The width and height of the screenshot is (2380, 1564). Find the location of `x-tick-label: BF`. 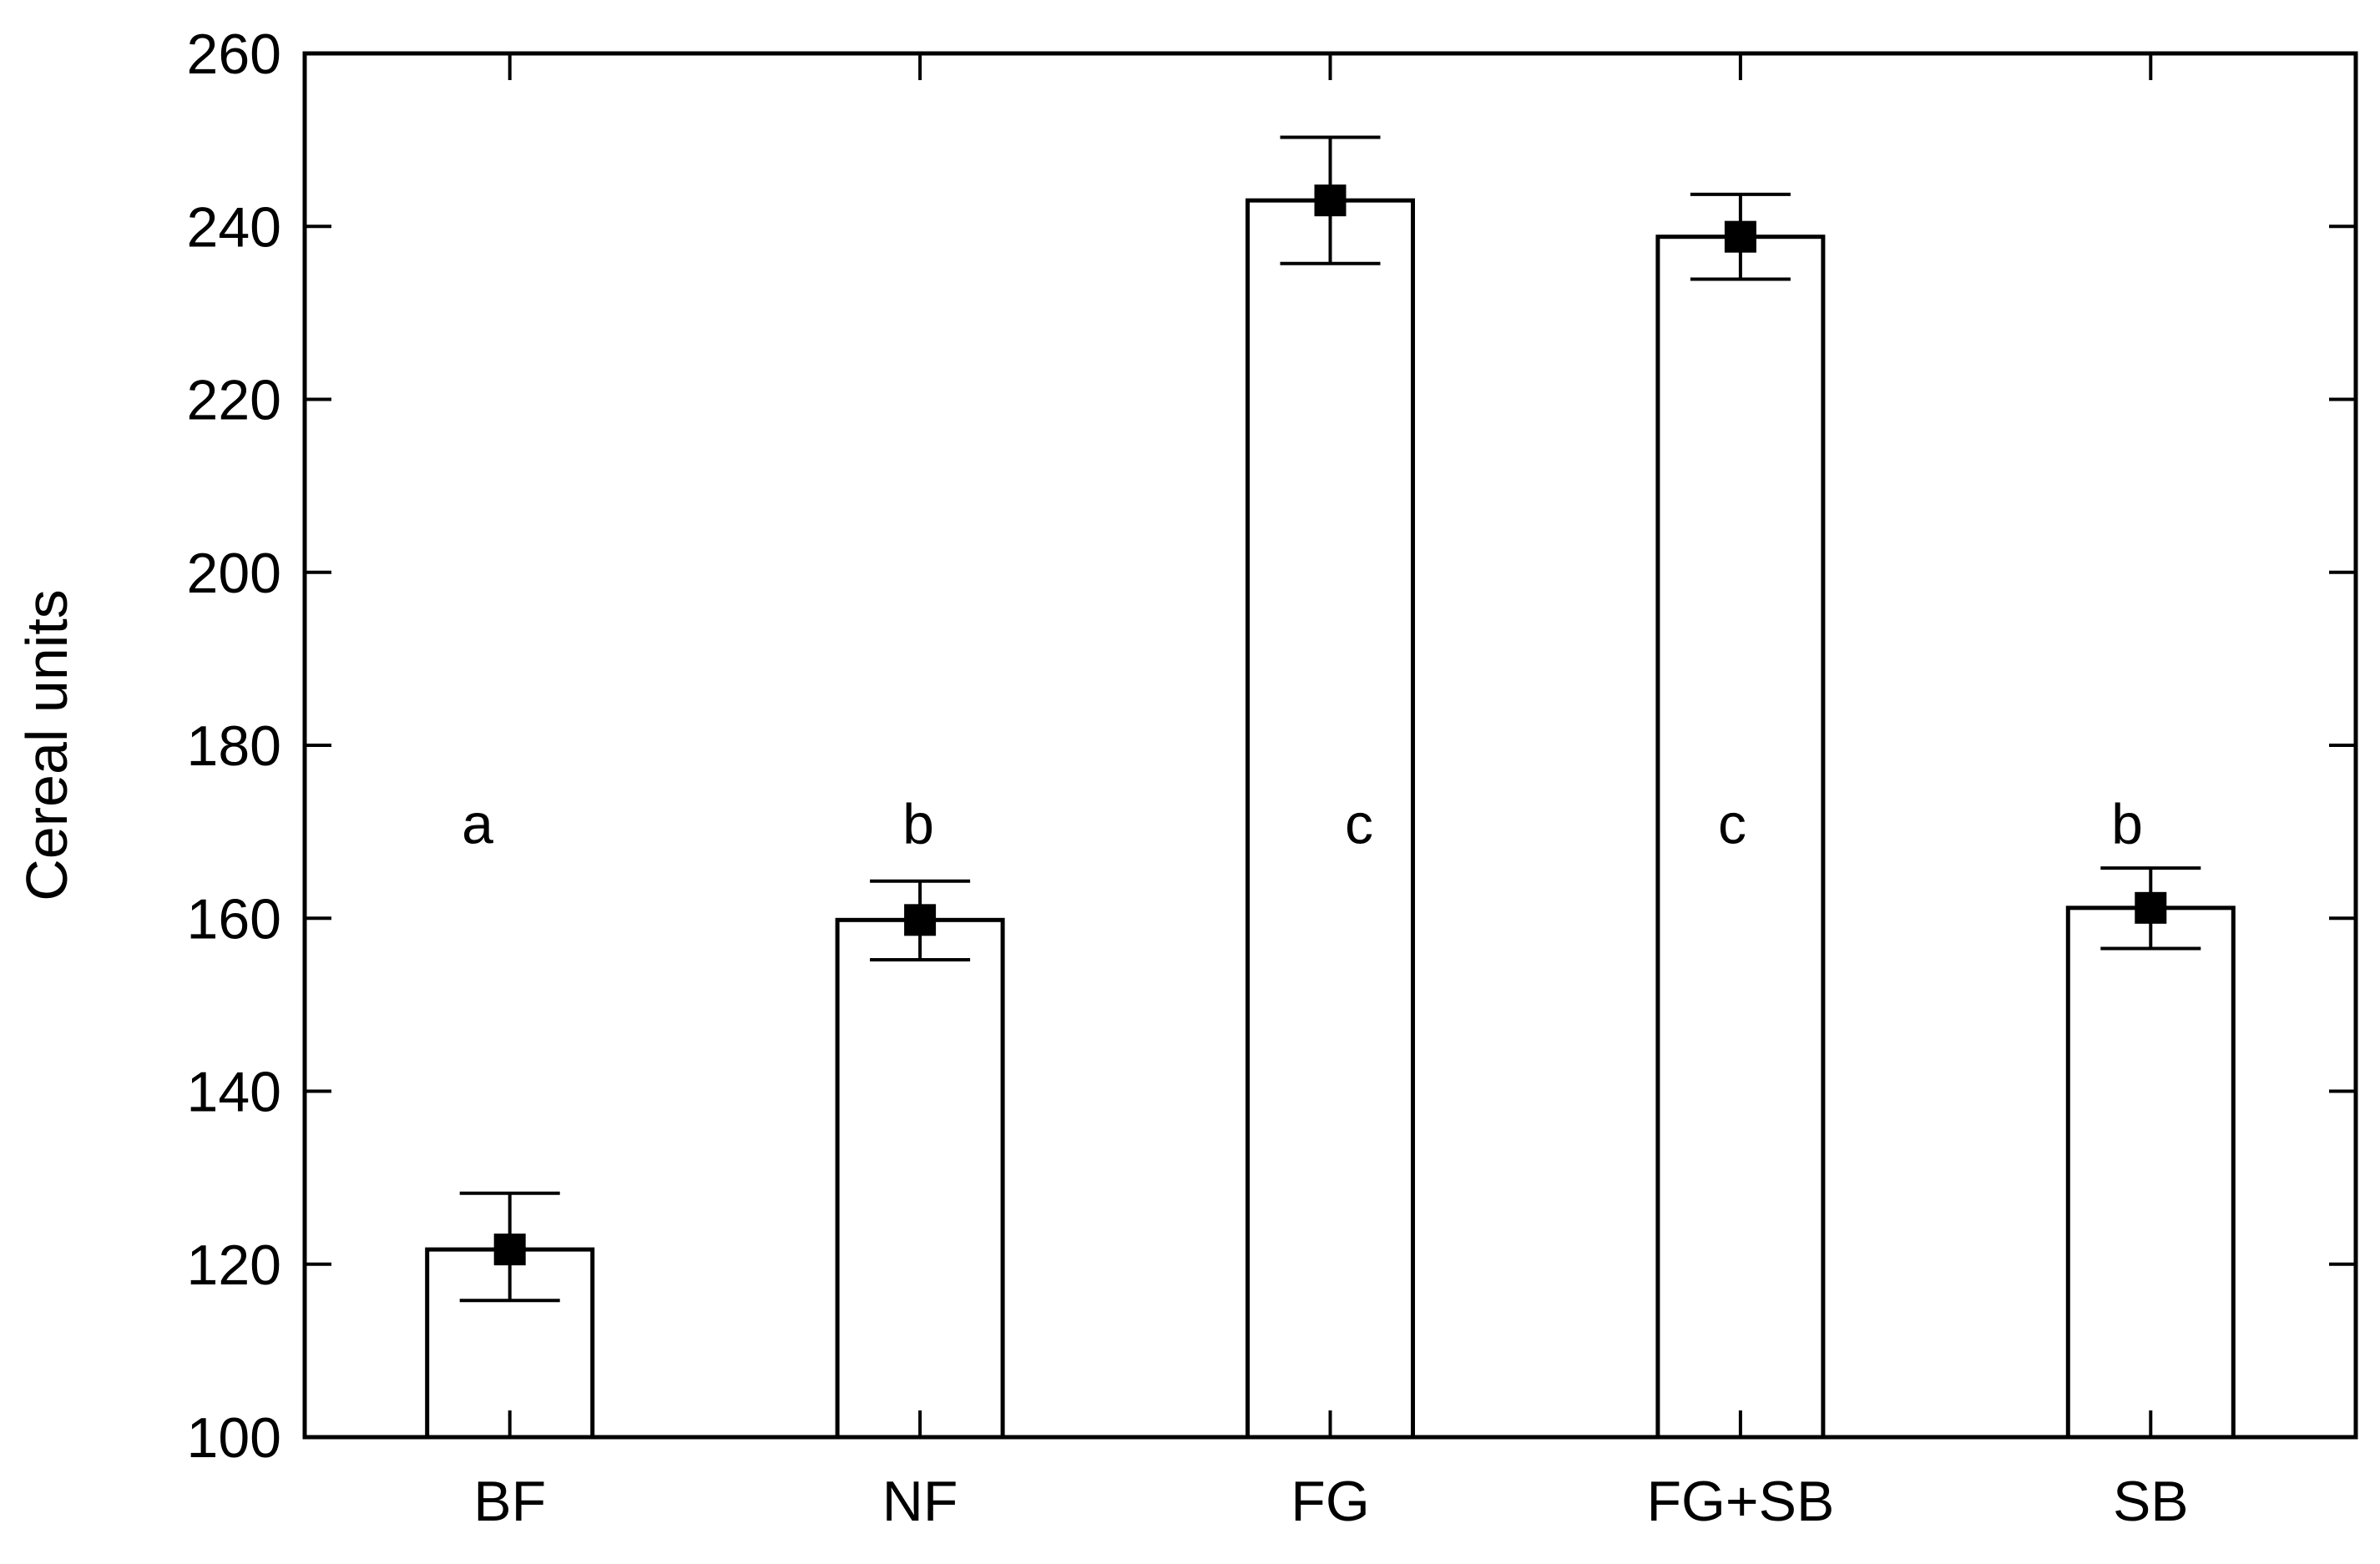

x-tick-label: BF is located at coordinates (509, 1501).